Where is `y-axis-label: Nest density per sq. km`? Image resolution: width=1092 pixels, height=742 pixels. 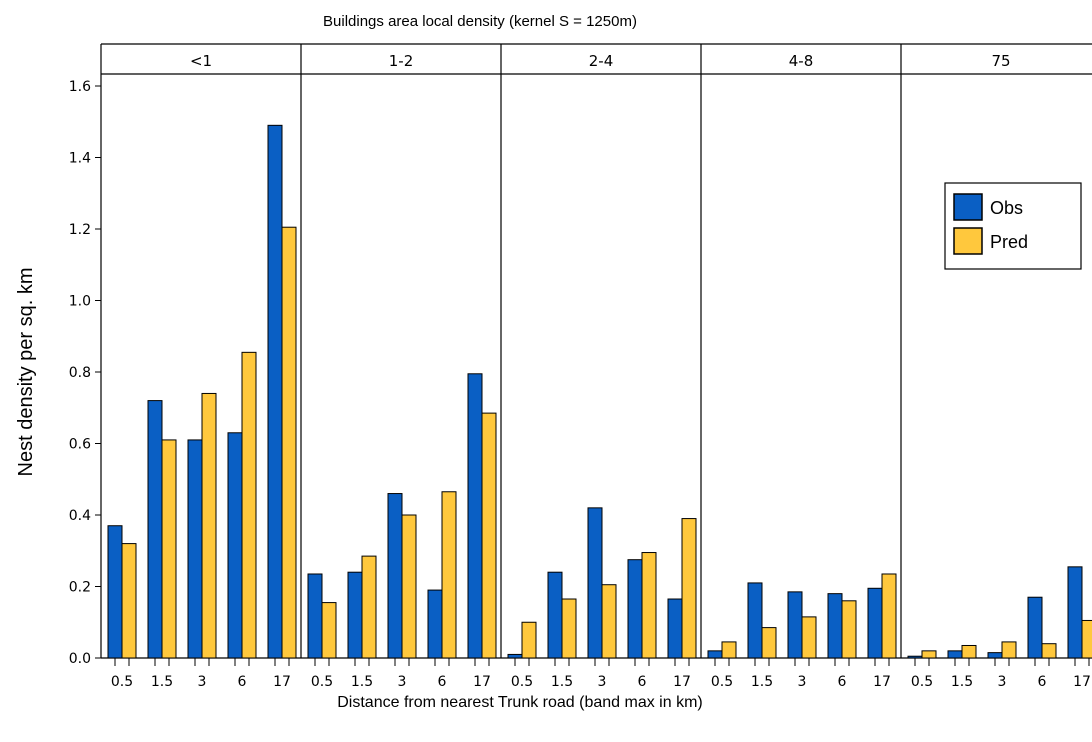 y-axis-label: Nest density per sq. km is located at coordinates (26, 372).